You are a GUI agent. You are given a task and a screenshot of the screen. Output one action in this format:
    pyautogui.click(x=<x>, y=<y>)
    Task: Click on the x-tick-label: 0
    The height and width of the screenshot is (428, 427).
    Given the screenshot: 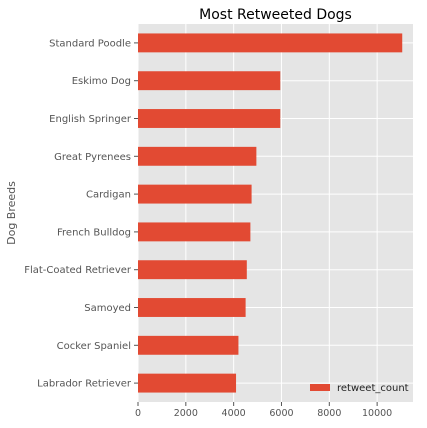 What is the action you would take?
    pyautogui.click(x=138, y=413)
    